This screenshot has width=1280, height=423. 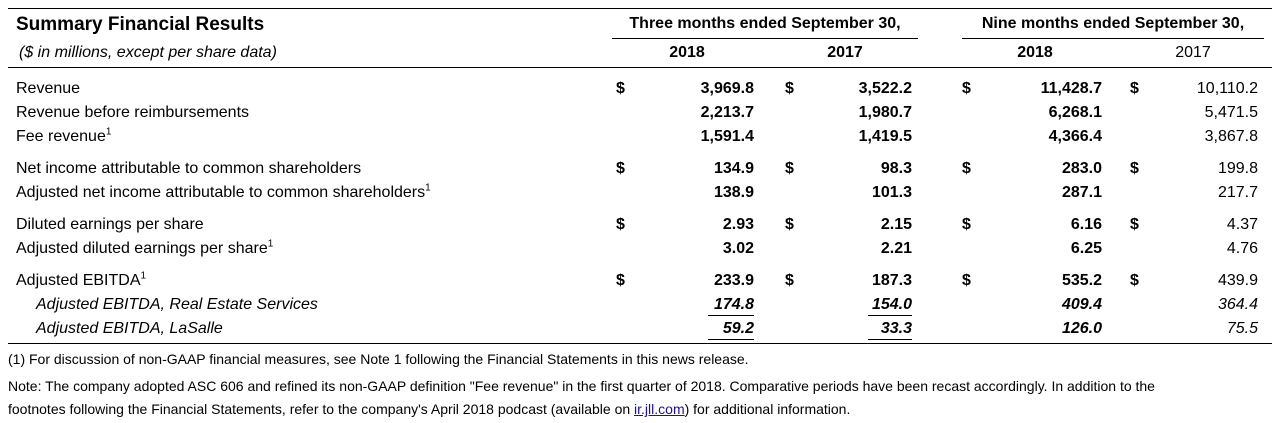 What do you see at coordinates (1237, 280) in the screenshot?
I see `value-cell: 439.9` at bounding box center [1237, 280].